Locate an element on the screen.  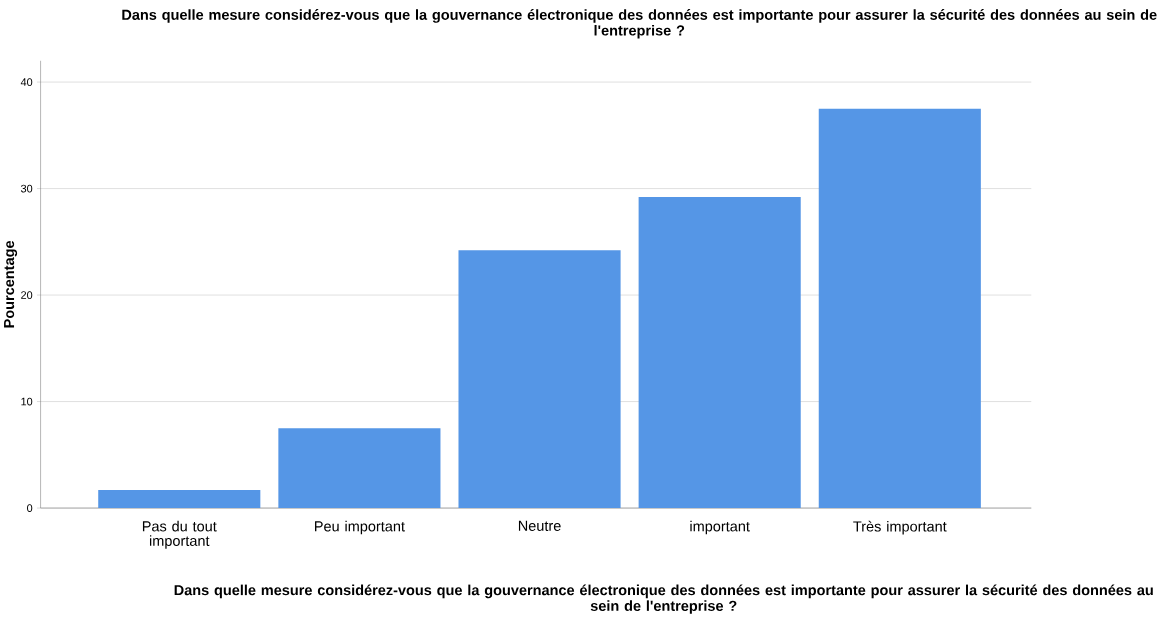
x-tick-label: Très important is located at coordinates (900, 528).